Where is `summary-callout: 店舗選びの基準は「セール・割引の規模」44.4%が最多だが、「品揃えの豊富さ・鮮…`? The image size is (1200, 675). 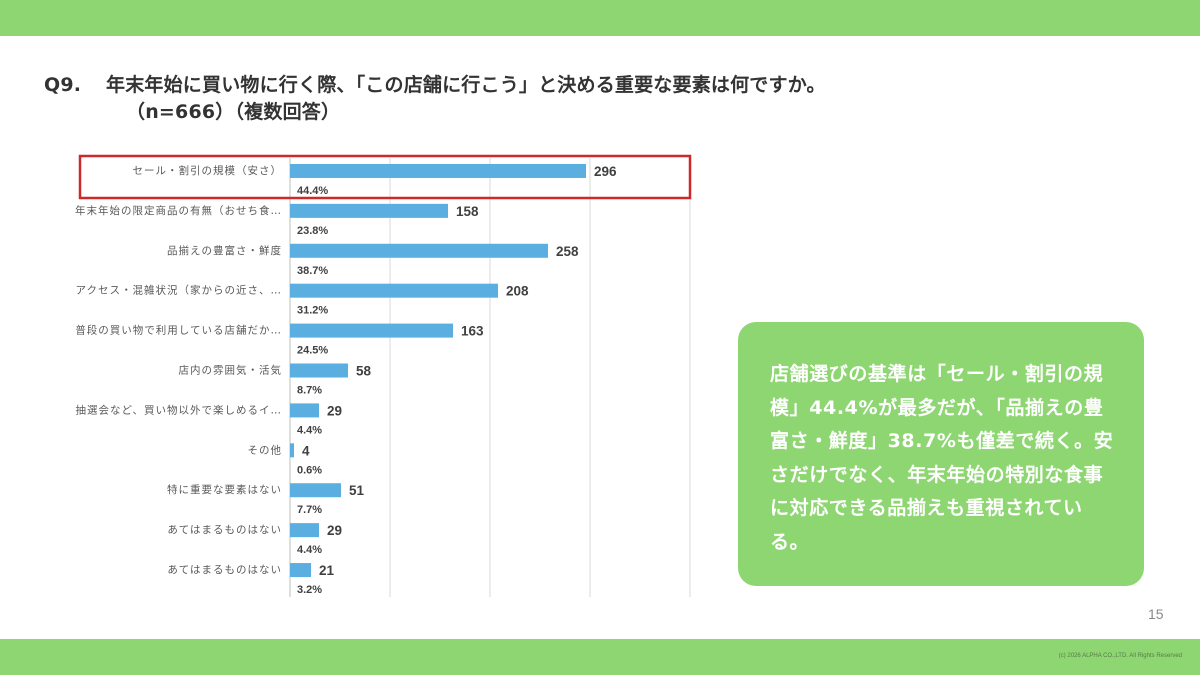
summary-callout: 店舗選びの基準は「セール・割引の規模」44.4%が最多だが、「品揃えの豊富さ・鮮… is located at coordinates (941, 454).